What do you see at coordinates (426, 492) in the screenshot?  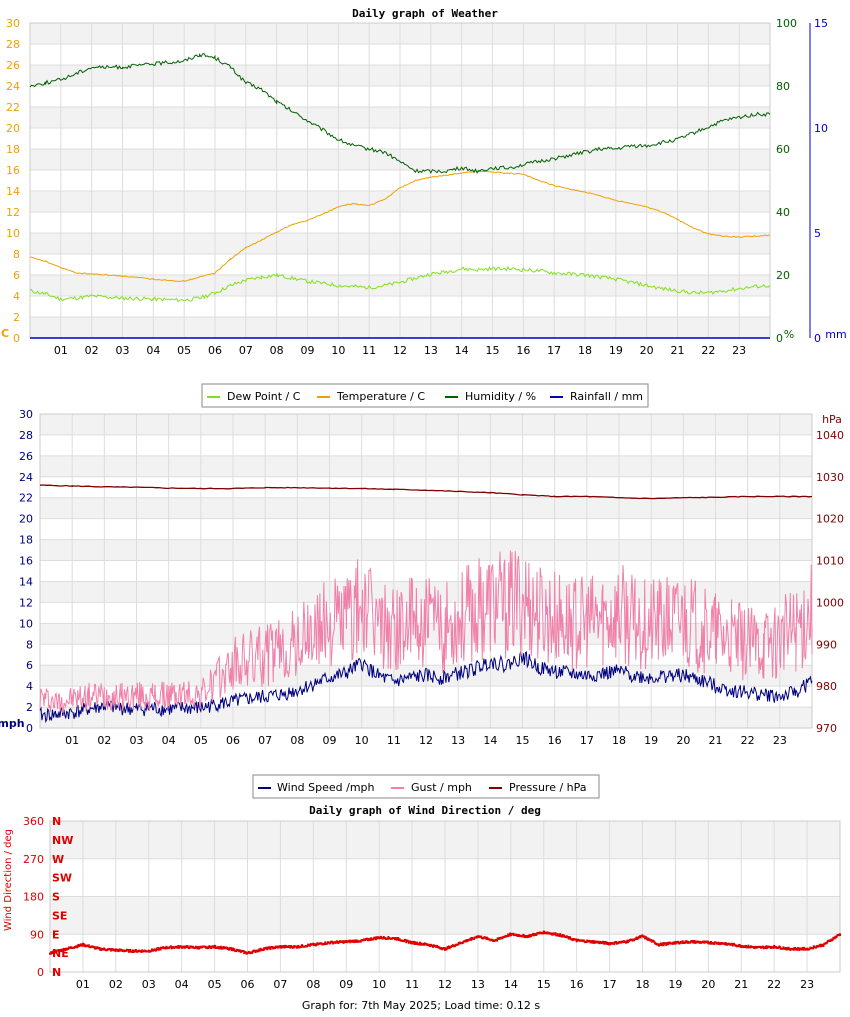 I see `pressure-line` at bounding box center [426, 492].